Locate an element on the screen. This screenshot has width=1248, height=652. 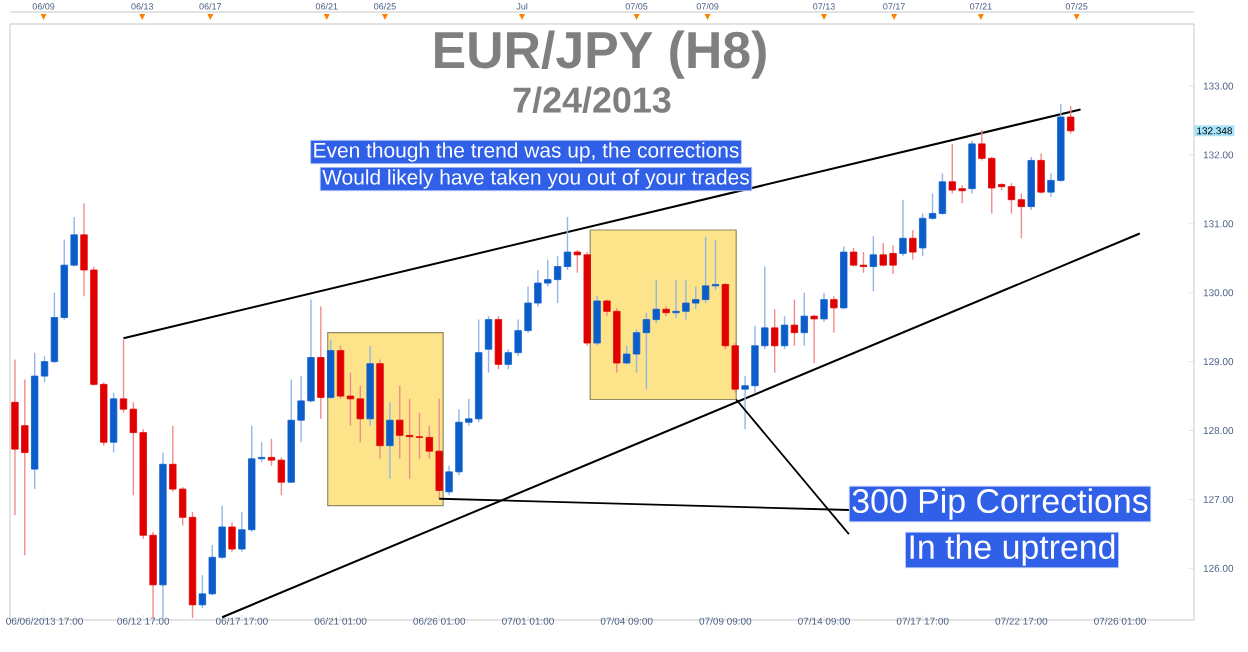
annotation: In the uptrend is located at coordinates (1012, 550).